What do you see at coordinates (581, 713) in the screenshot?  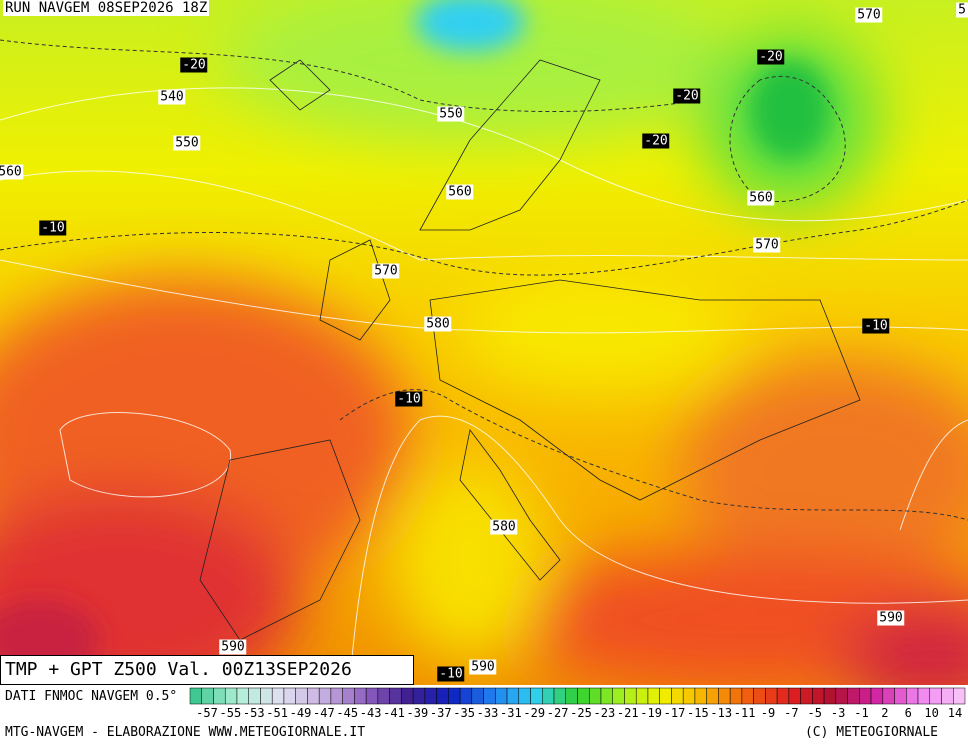 I see `colorbar-tick-label: -25` at bounding box center [581, 713].